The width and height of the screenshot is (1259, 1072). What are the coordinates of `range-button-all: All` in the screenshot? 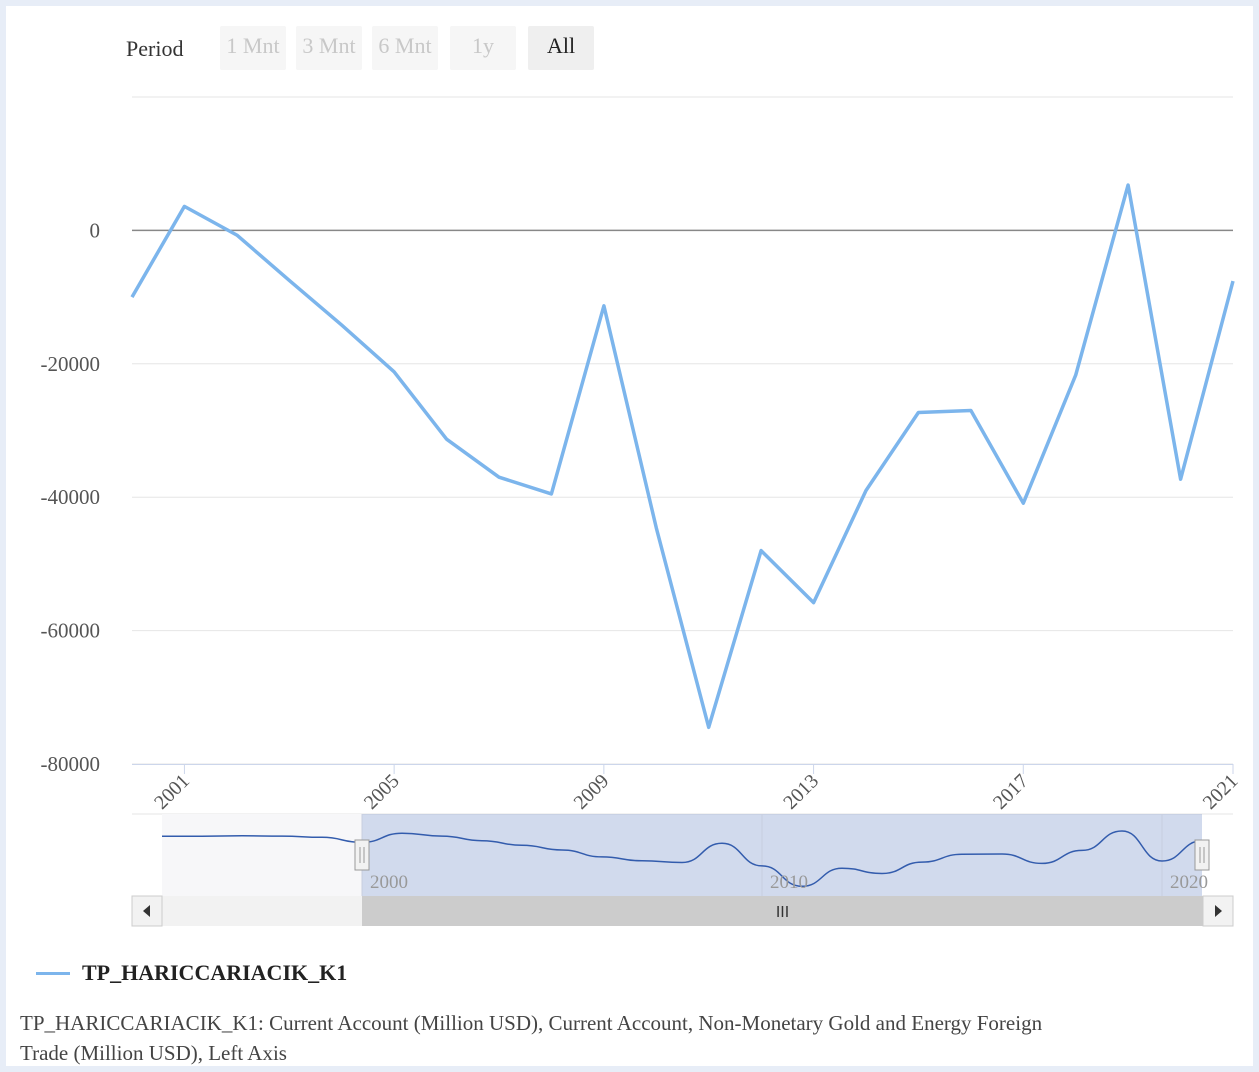 It's located at (561, 48).